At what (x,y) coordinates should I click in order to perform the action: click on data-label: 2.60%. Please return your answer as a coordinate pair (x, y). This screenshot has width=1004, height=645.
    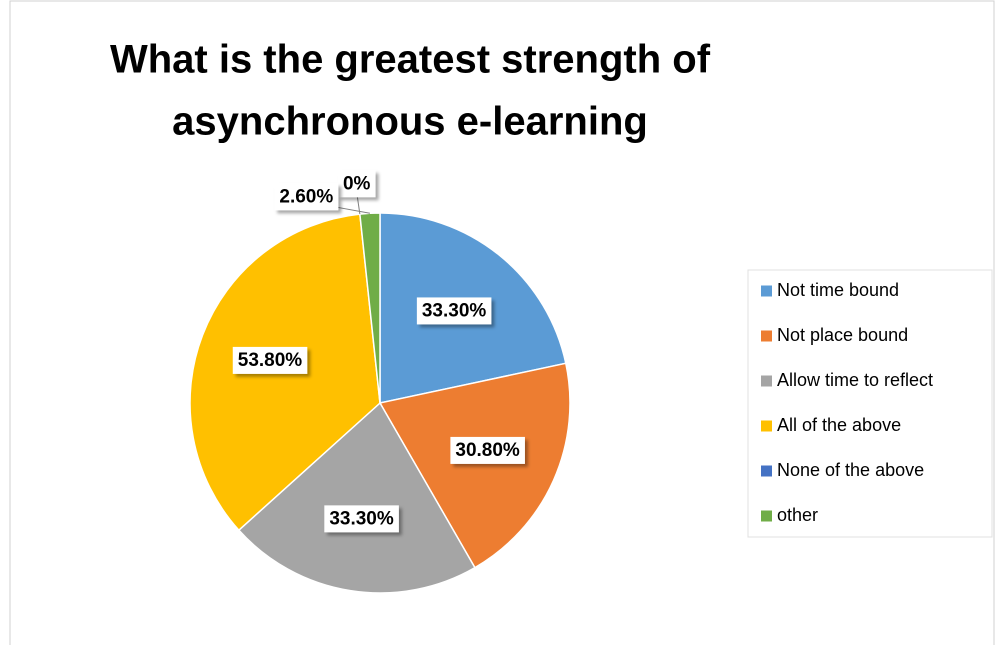
    Looking at the image, I should click on (306, 196).